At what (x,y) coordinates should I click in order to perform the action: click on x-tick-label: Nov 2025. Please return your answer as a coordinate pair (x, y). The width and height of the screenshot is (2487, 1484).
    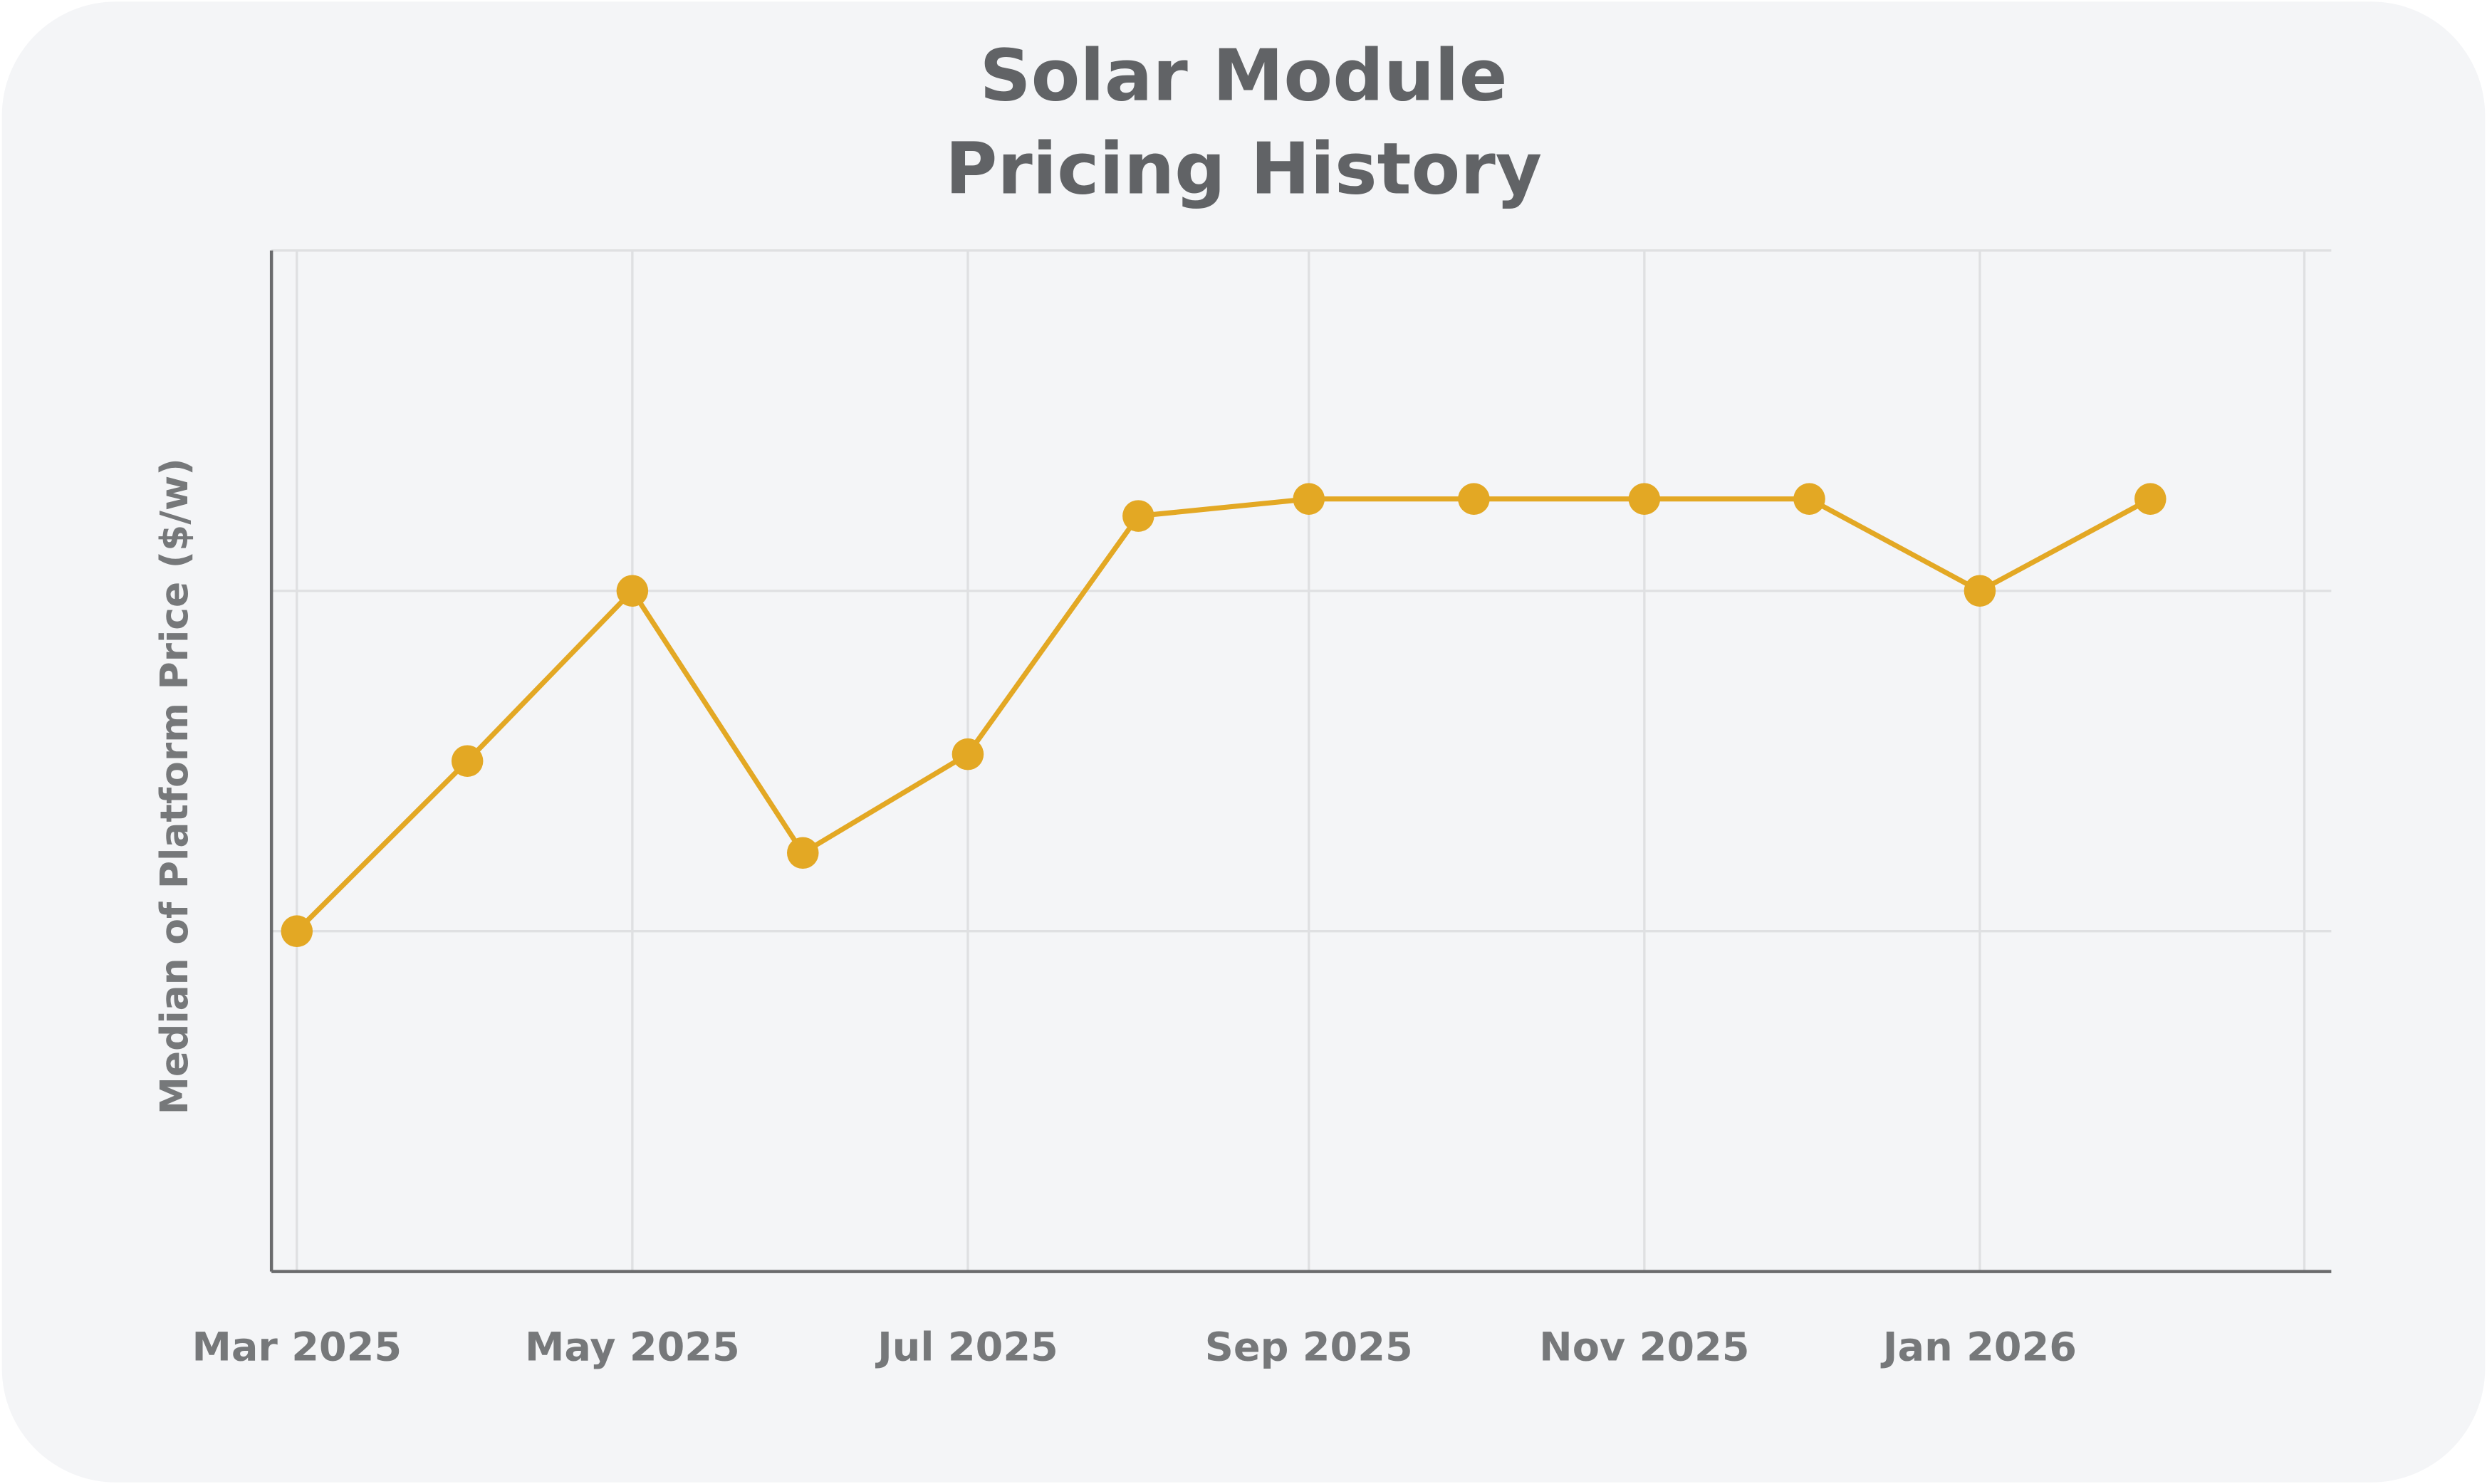
    Looking at the image, I should click on (1644, 1347).